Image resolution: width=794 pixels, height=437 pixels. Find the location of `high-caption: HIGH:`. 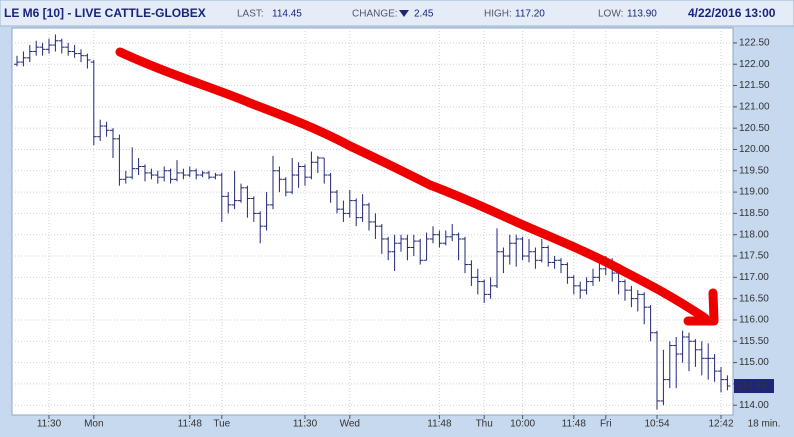

high-caption: HIGH: is located at coordinates (498, 14).